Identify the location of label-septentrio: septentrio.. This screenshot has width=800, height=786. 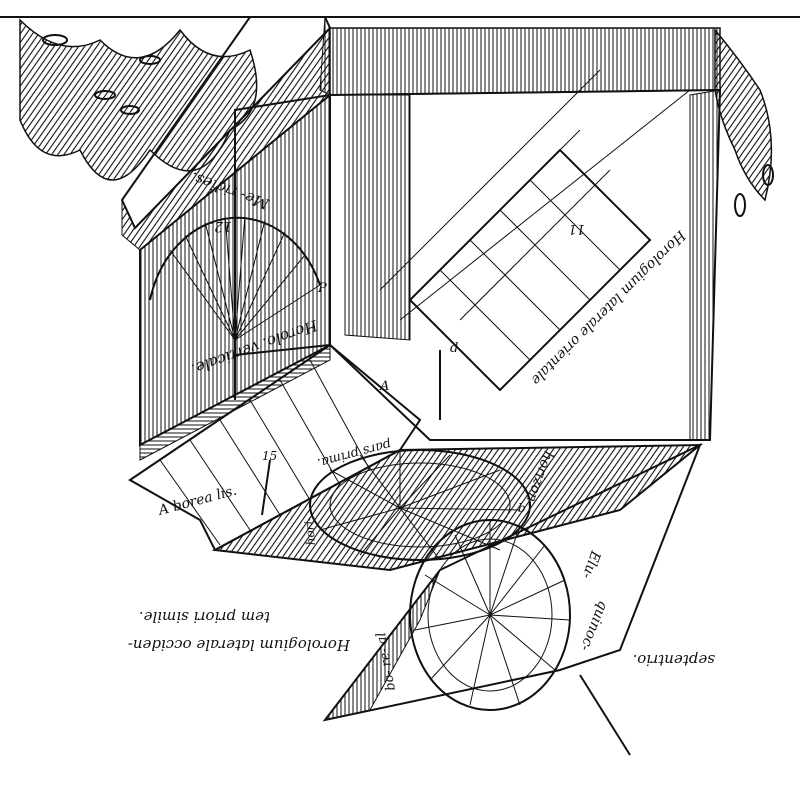
(674, 660).